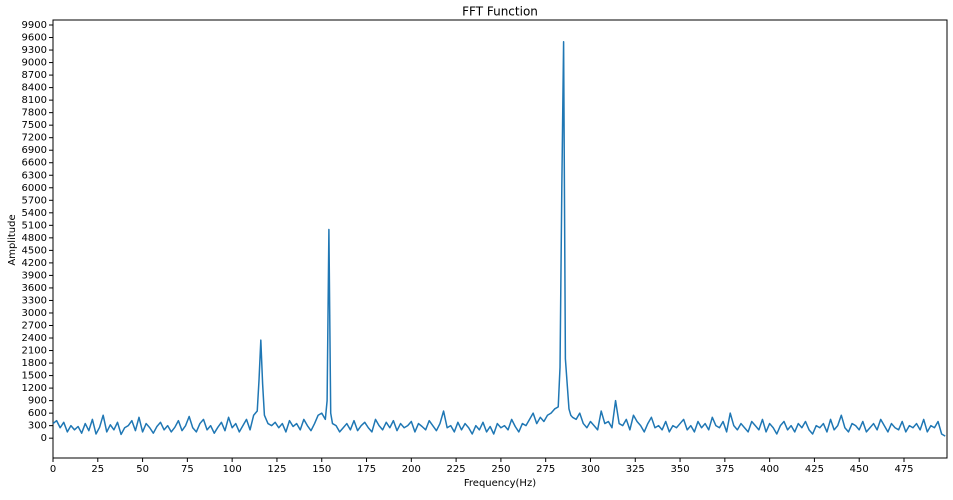 This screenshot has width=953, height=500. I want to click on y-tick-label: 5100, so click(34, 225).